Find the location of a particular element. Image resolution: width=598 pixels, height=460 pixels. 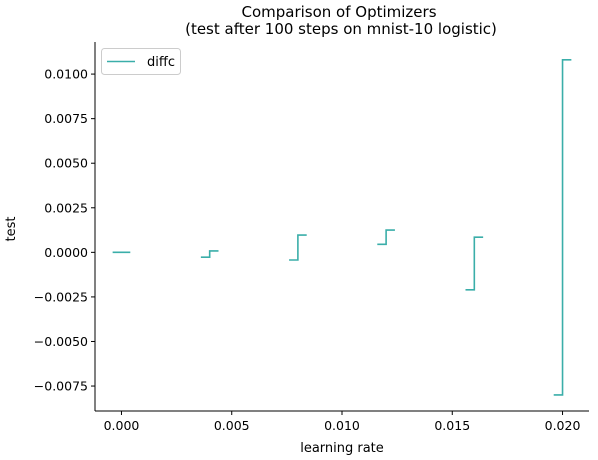

x-axis-ticks: 0.000 0.005 0.010 0.015 0.020 is located at coordinates (342, 422).